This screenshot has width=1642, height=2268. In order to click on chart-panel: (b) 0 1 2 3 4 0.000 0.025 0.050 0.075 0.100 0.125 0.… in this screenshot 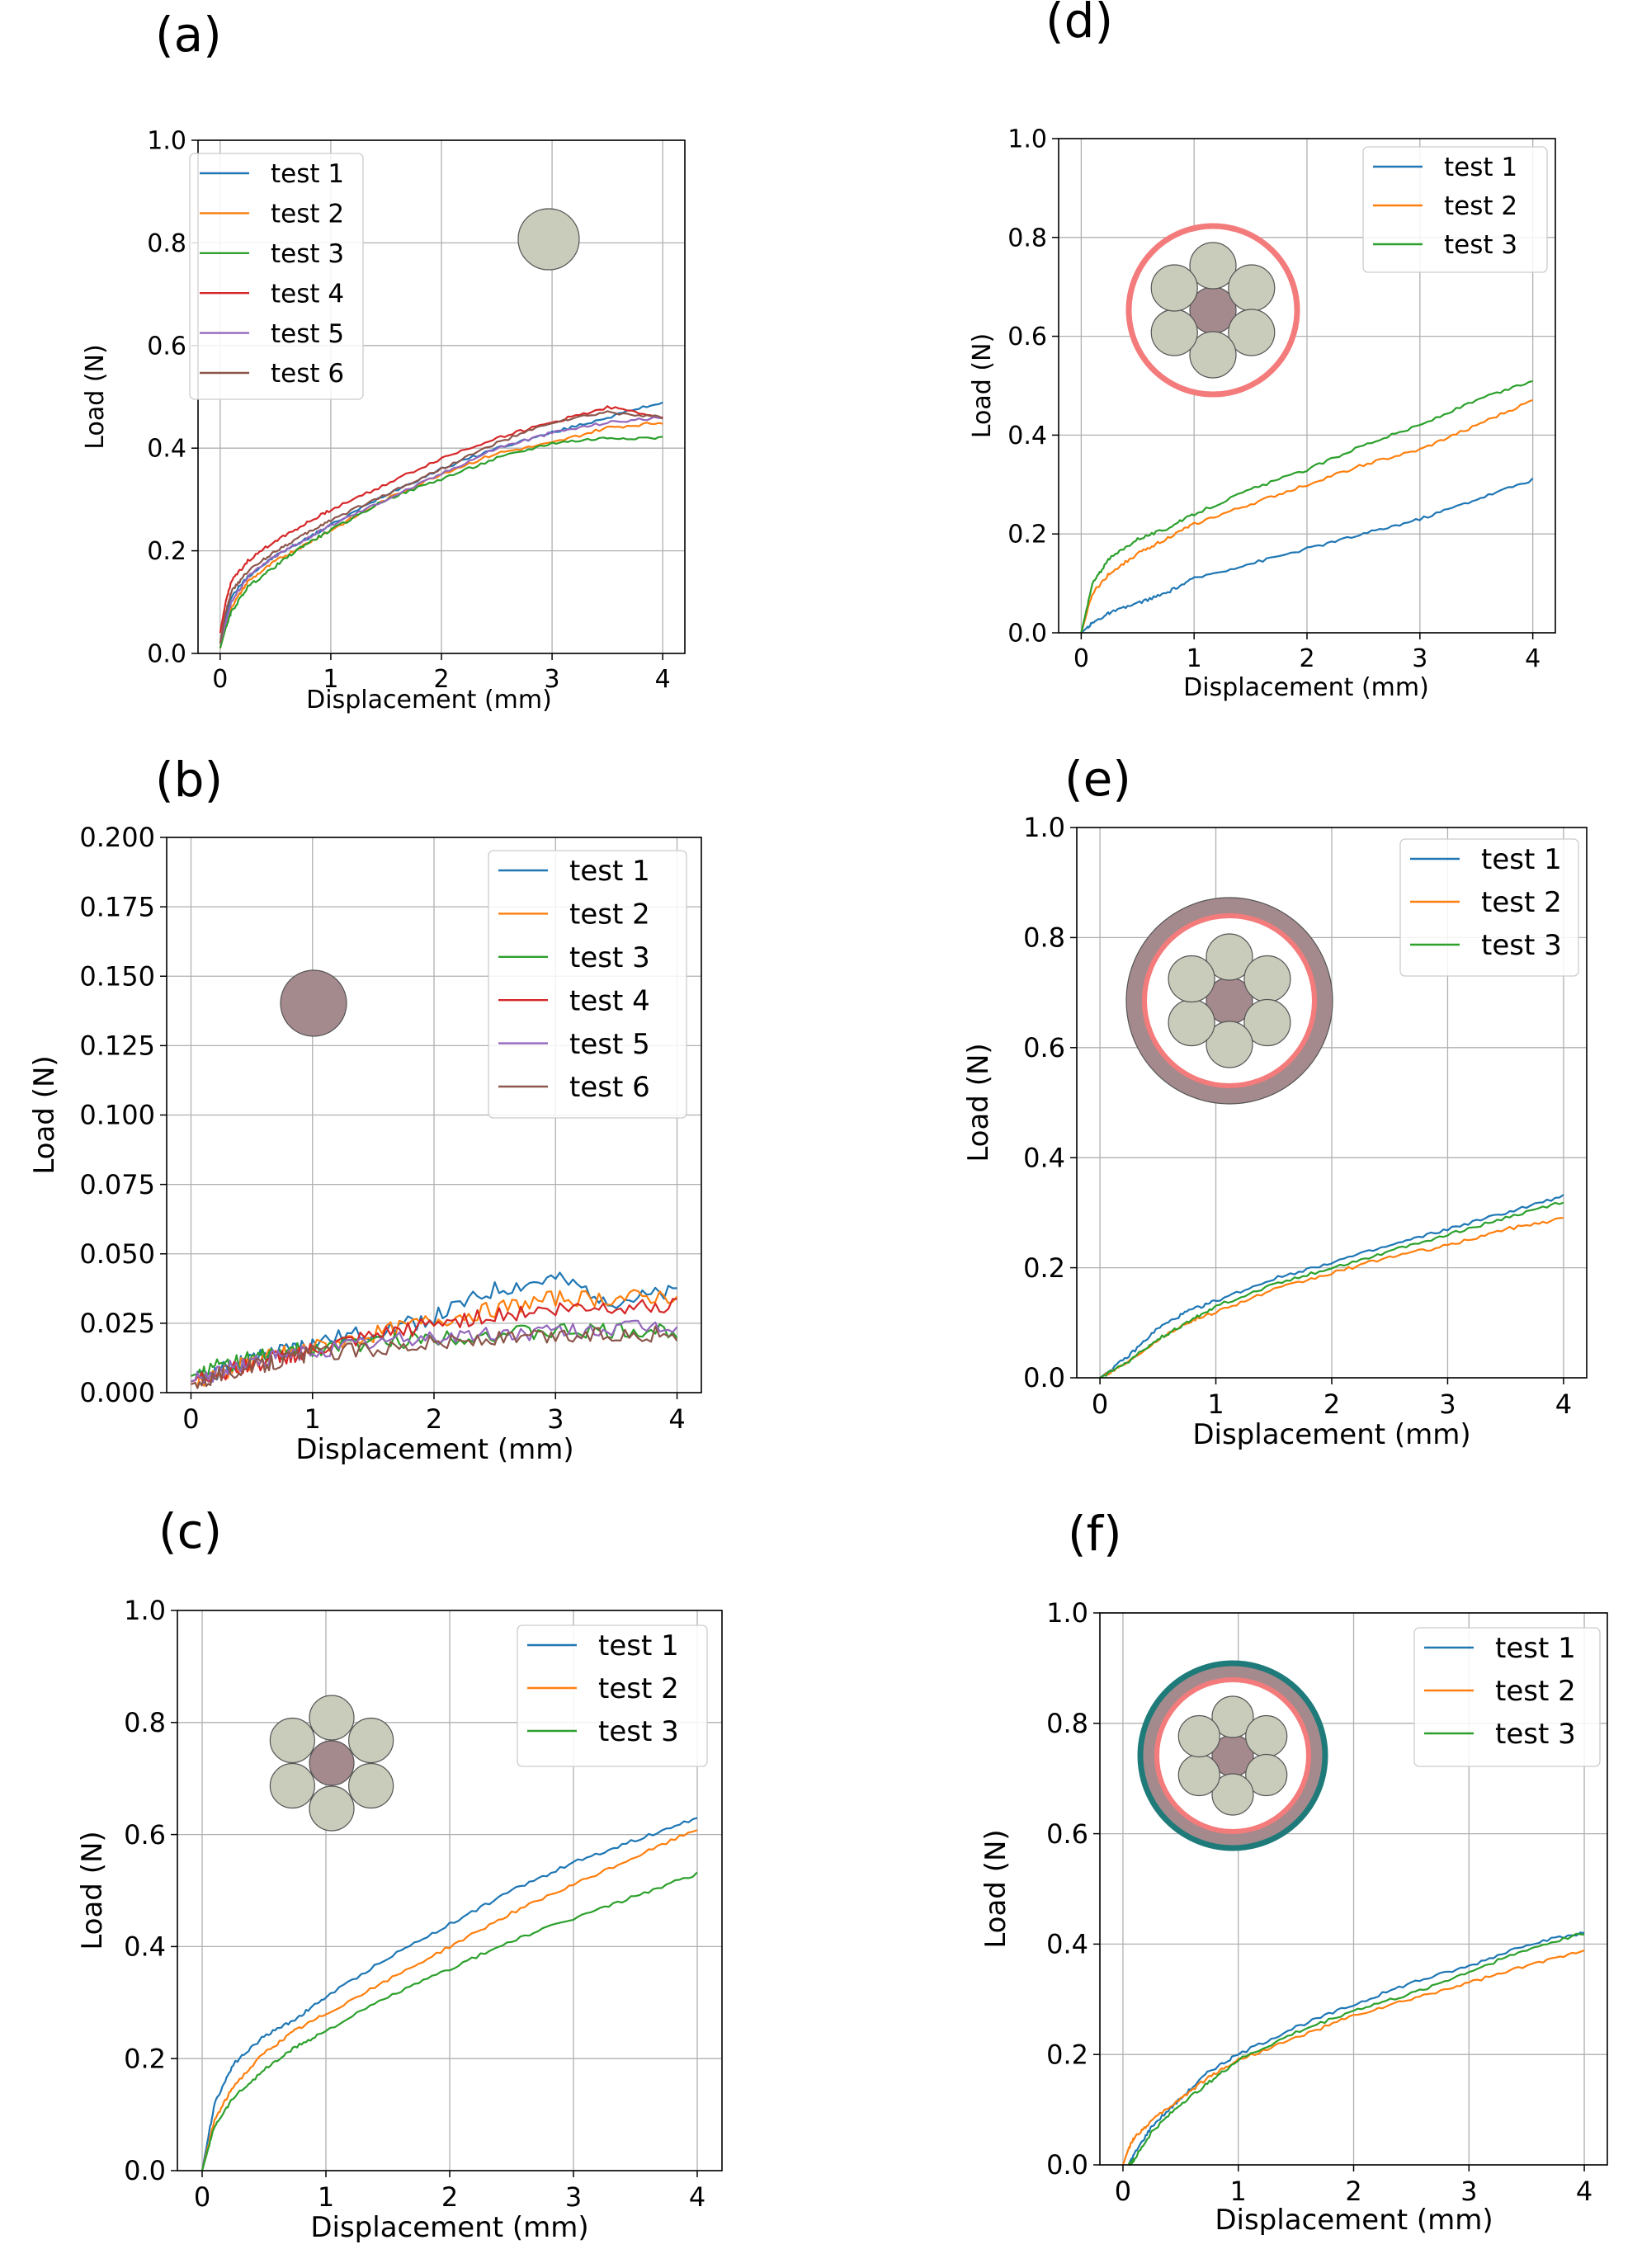, I will do `click(365, 1109)`.